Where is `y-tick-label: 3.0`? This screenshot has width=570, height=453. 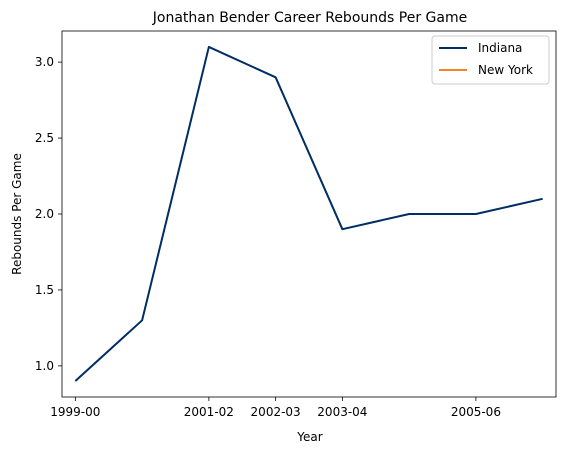
y-tick-label: 3.0 is located at coordinates (44, 62).